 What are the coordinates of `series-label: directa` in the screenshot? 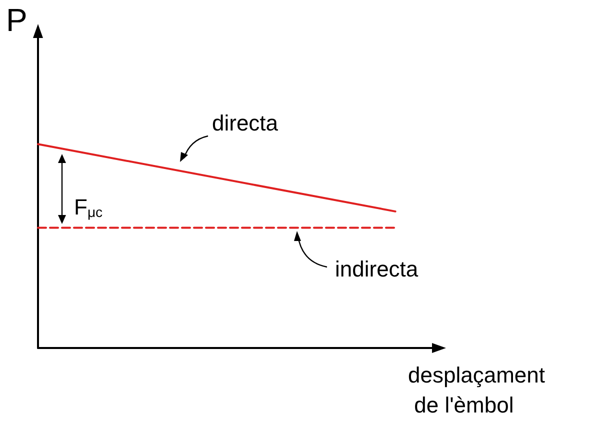 It's located at (245, 123).